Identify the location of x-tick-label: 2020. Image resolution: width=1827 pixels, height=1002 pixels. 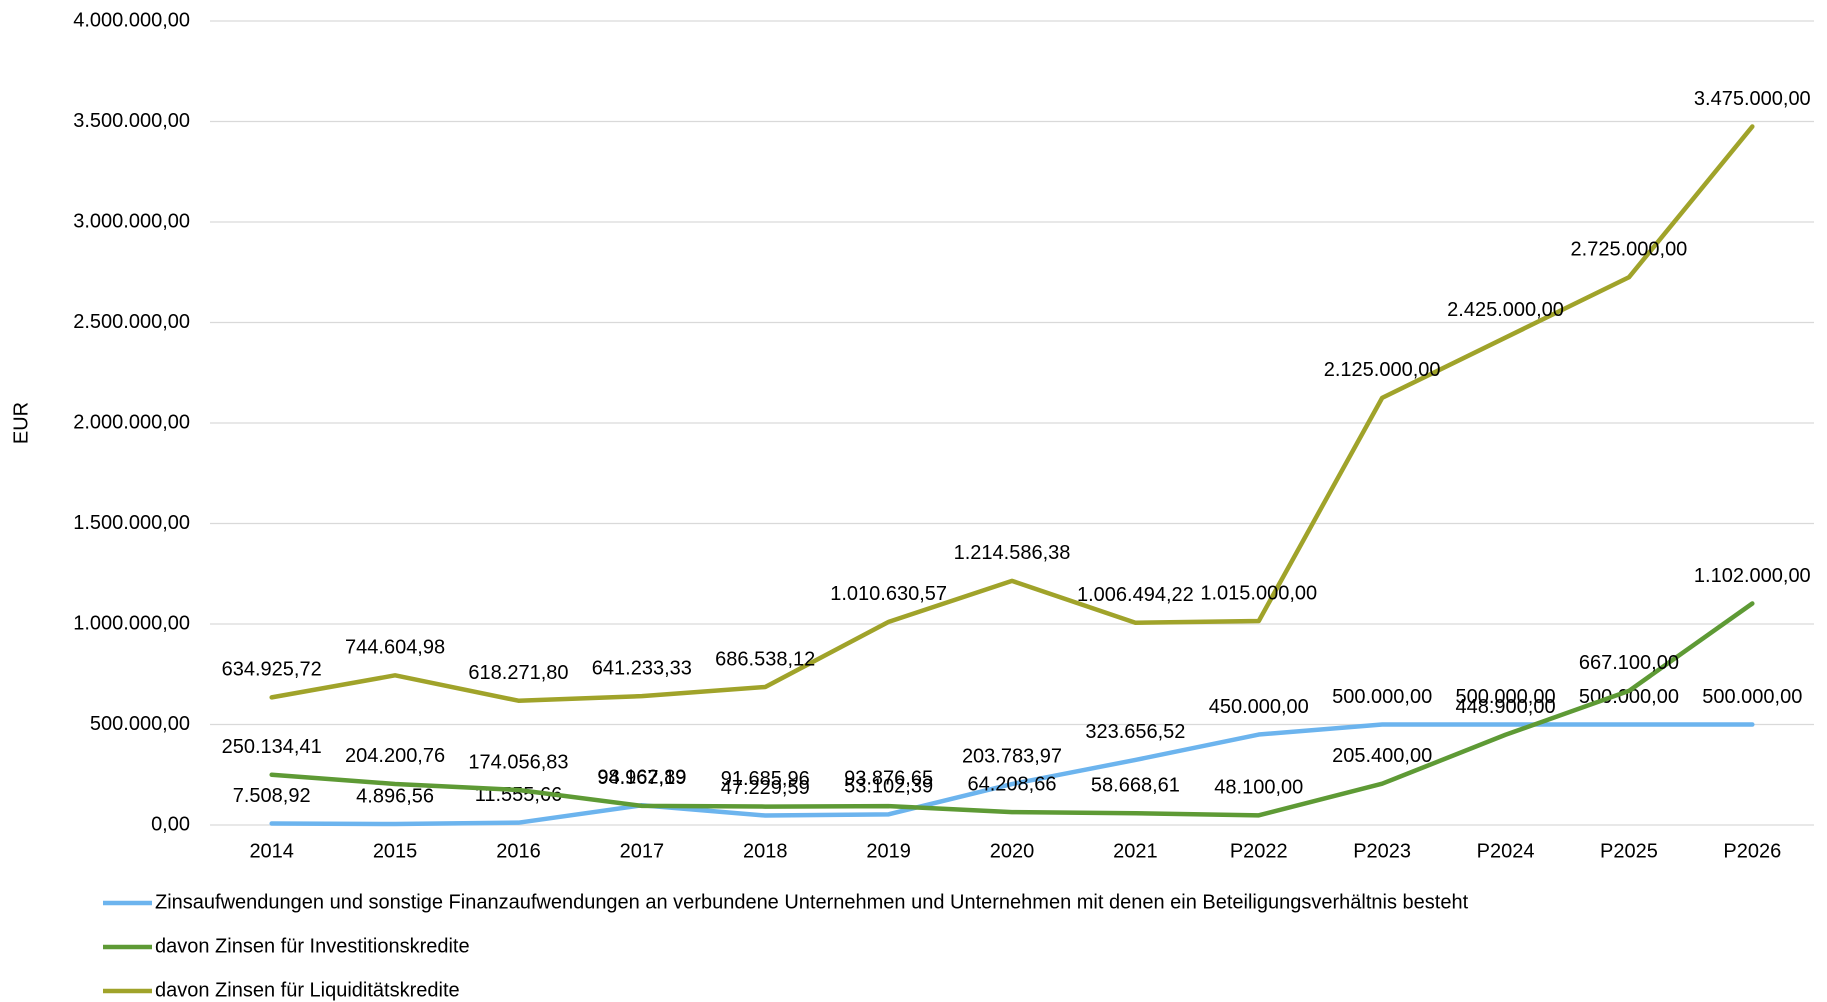
(1012, 851).